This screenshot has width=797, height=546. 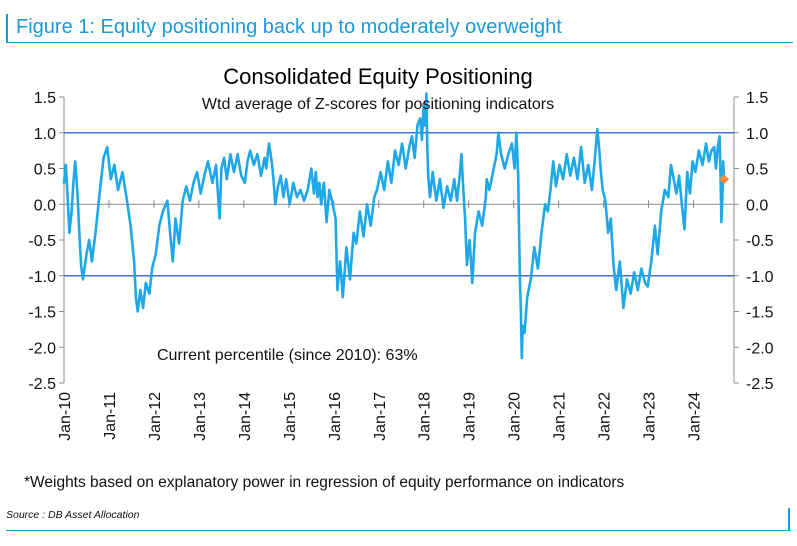 I want to click on y-tick-label-left: -0.5, so click(x=42, y=241).